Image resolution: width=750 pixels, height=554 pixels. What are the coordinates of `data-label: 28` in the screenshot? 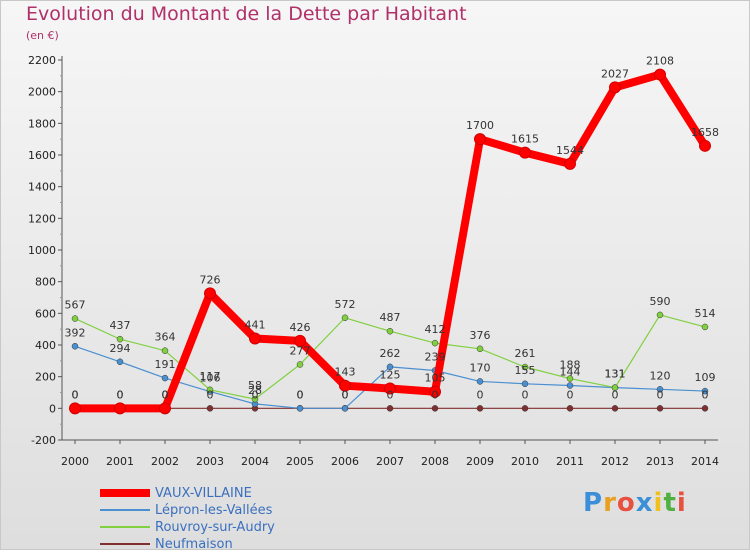 It's located at (255, 390).